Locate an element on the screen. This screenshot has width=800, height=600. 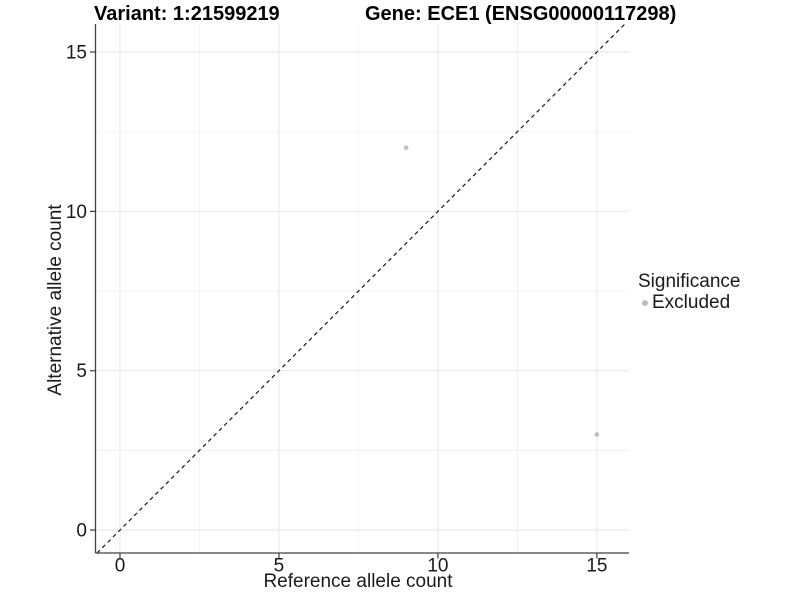
y-tick-label: 10 is located at coordinates (76, 212).